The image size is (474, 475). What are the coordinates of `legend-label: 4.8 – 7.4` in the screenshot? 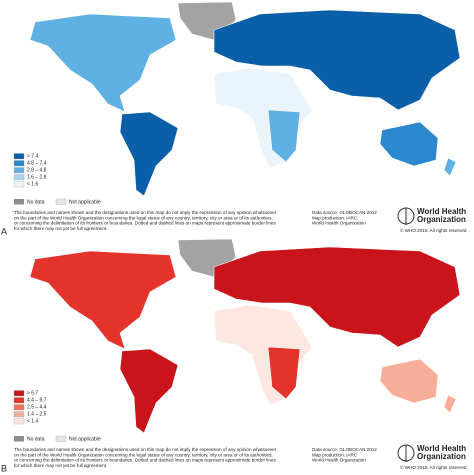 It's located at (37, 163).